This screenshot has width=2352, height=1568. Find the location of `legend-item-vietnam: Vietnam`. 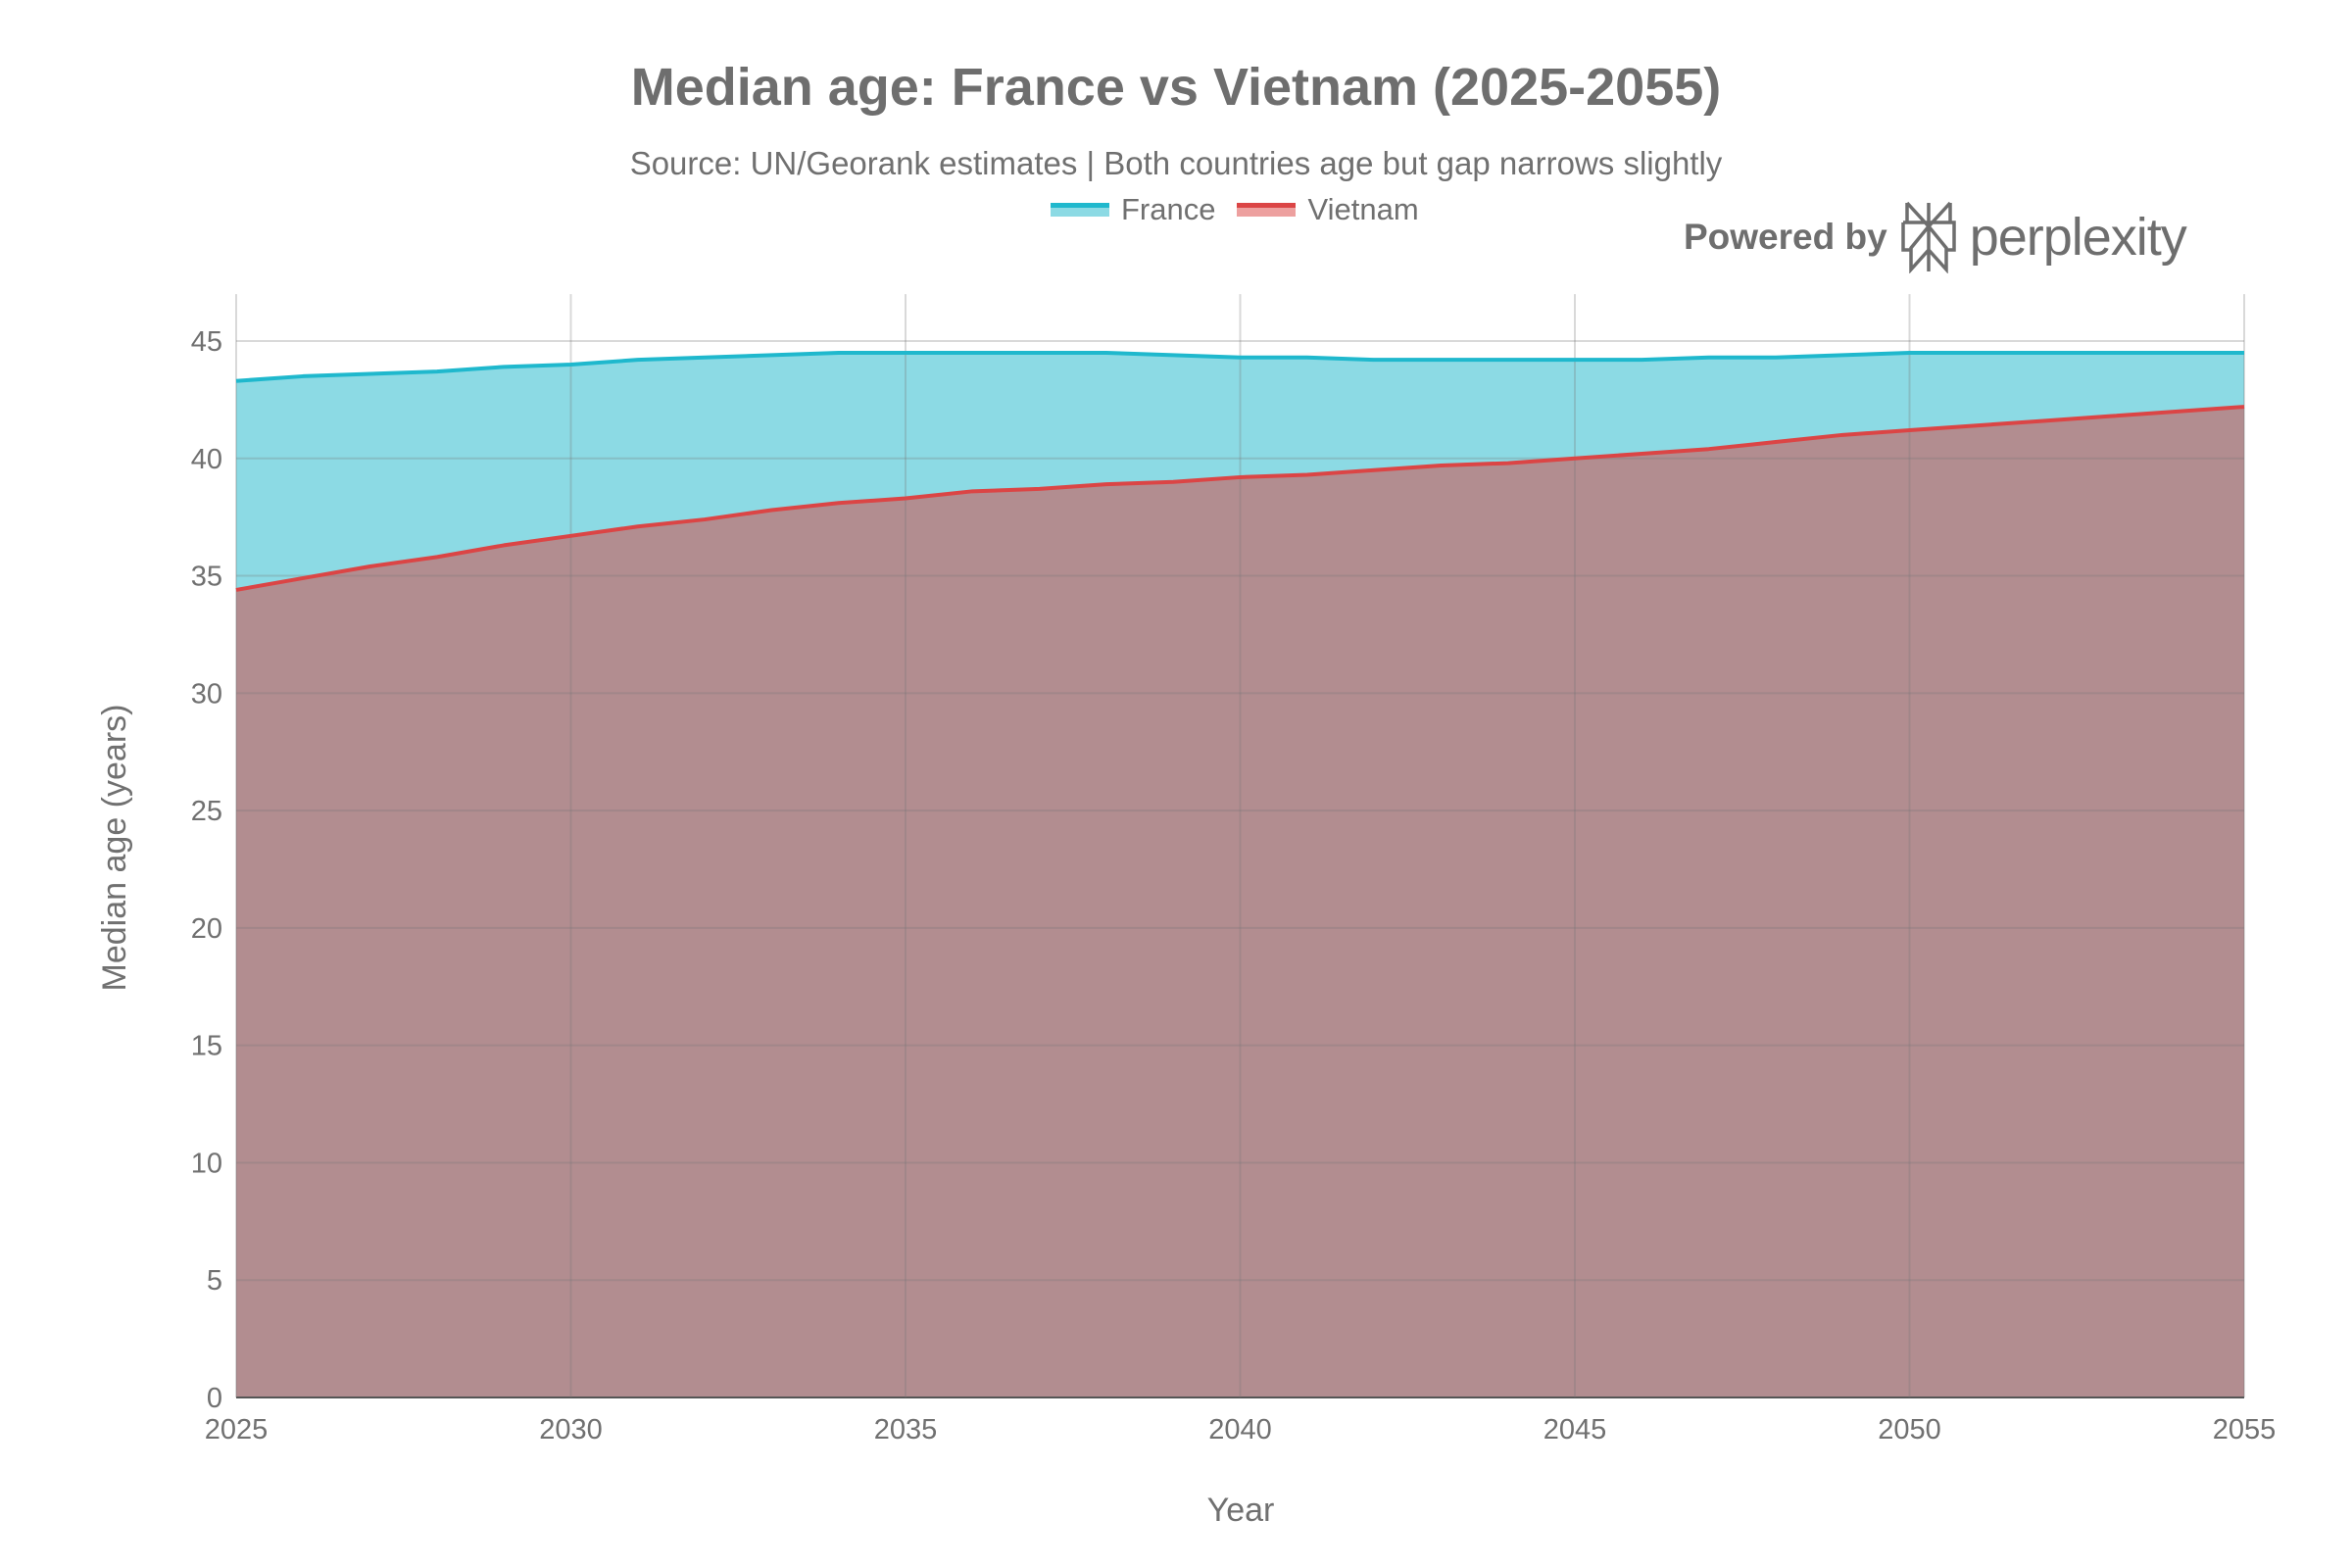

legend-item-vietnam: Vietnam is located at coordinates (1328, 209).